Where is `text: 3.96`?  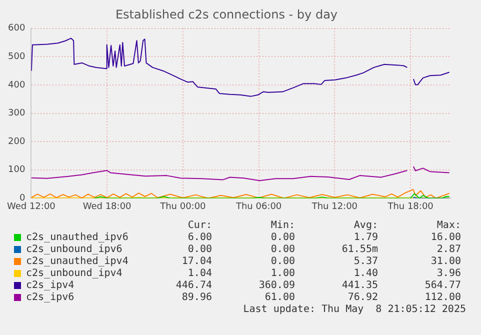
text: 3.96 is located at coordinates (448, 273).